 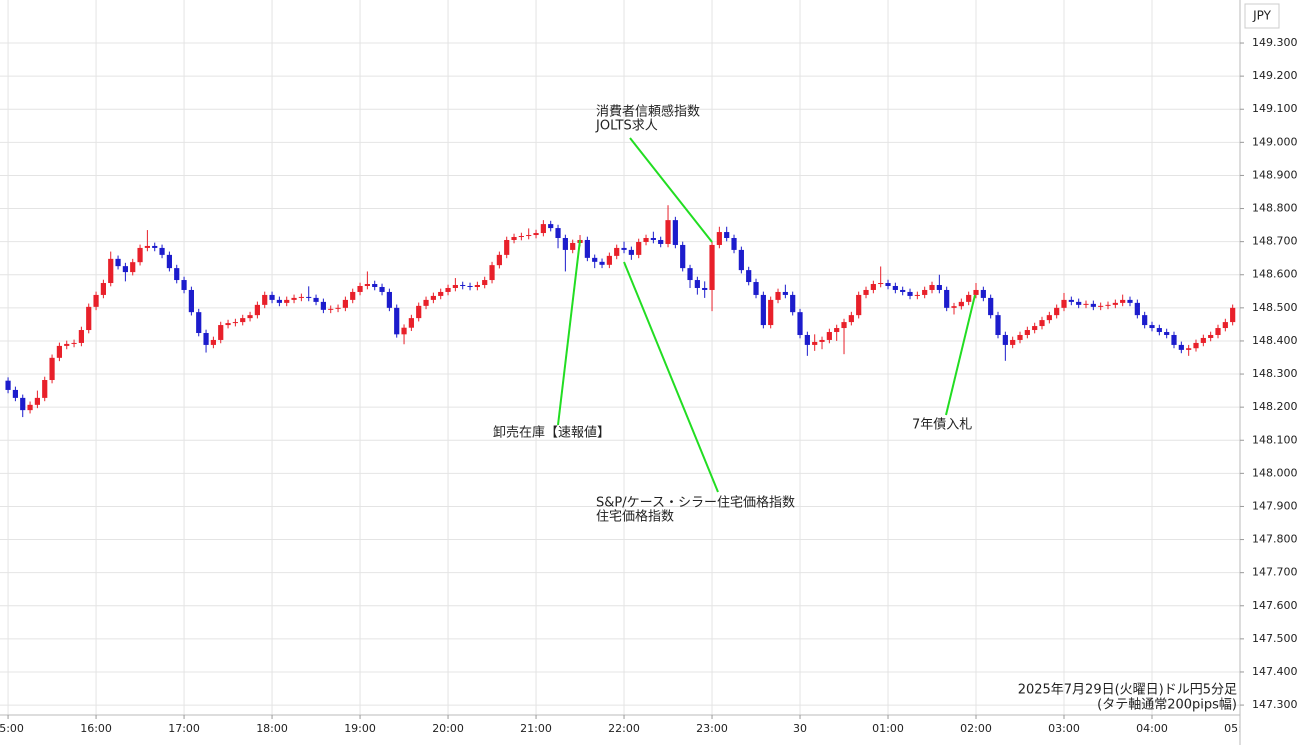 What do you see at coordinates (360, 728) in the screenshot?
I see `x-tick-label: 19:00` at bounding box center [360, 728].